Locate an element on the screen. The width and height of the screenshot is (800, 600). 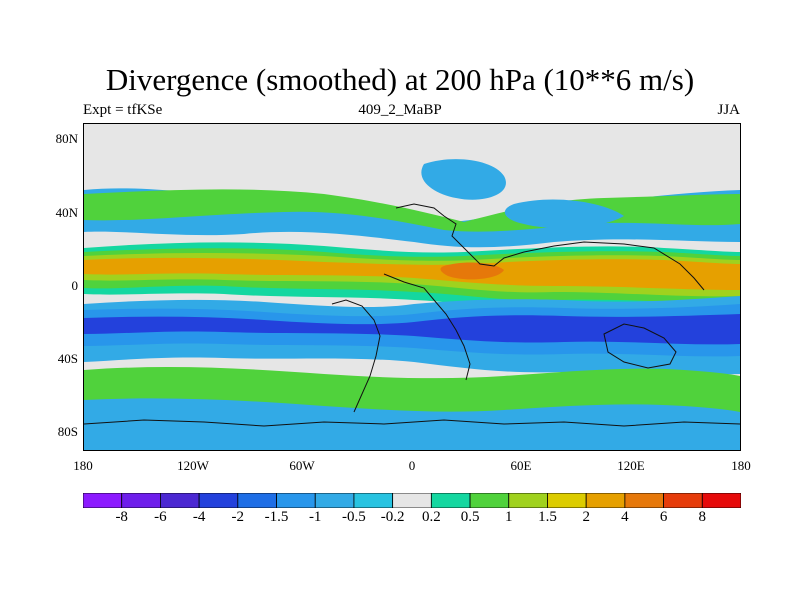
colorbar-label: 1.5 is located at coordinates (547, 517).